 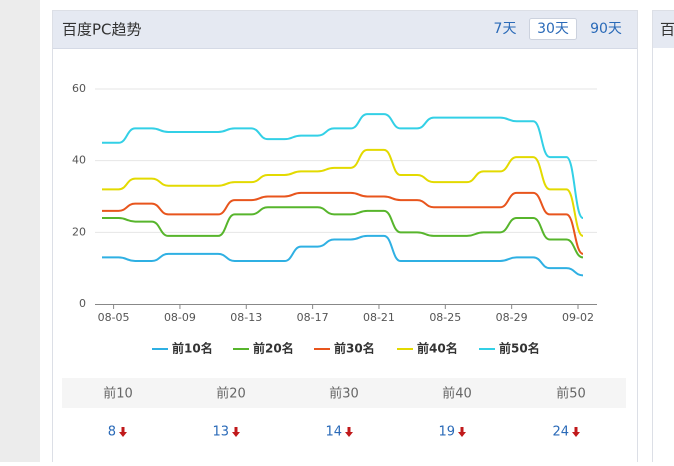 What do you see at coordinates (437, 348) in the screenshot?
I see `legend-label: 前40名` at bounding box center [437, 348].